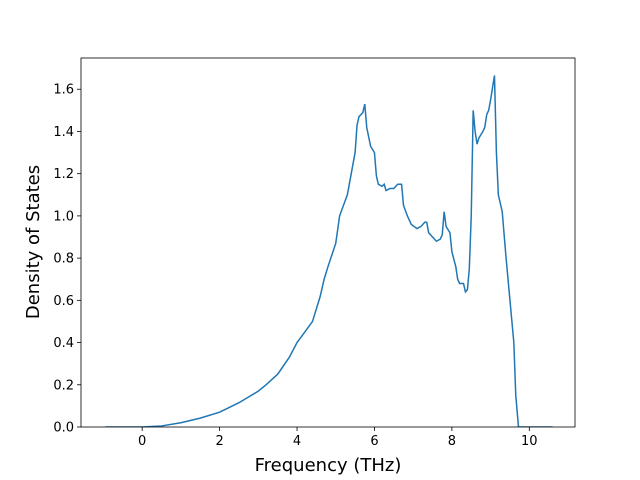 This screenshot has width=640, height=480. I want to click on y-tick-label: 1.4, so click(63, 132).